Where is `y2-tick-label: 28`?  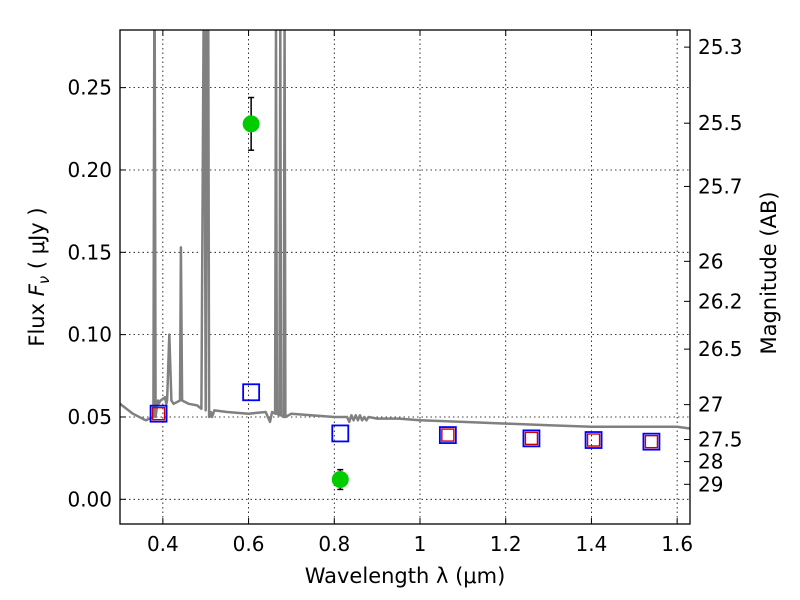 y2-tick-label: 28 is located at coordinates (710, 462).